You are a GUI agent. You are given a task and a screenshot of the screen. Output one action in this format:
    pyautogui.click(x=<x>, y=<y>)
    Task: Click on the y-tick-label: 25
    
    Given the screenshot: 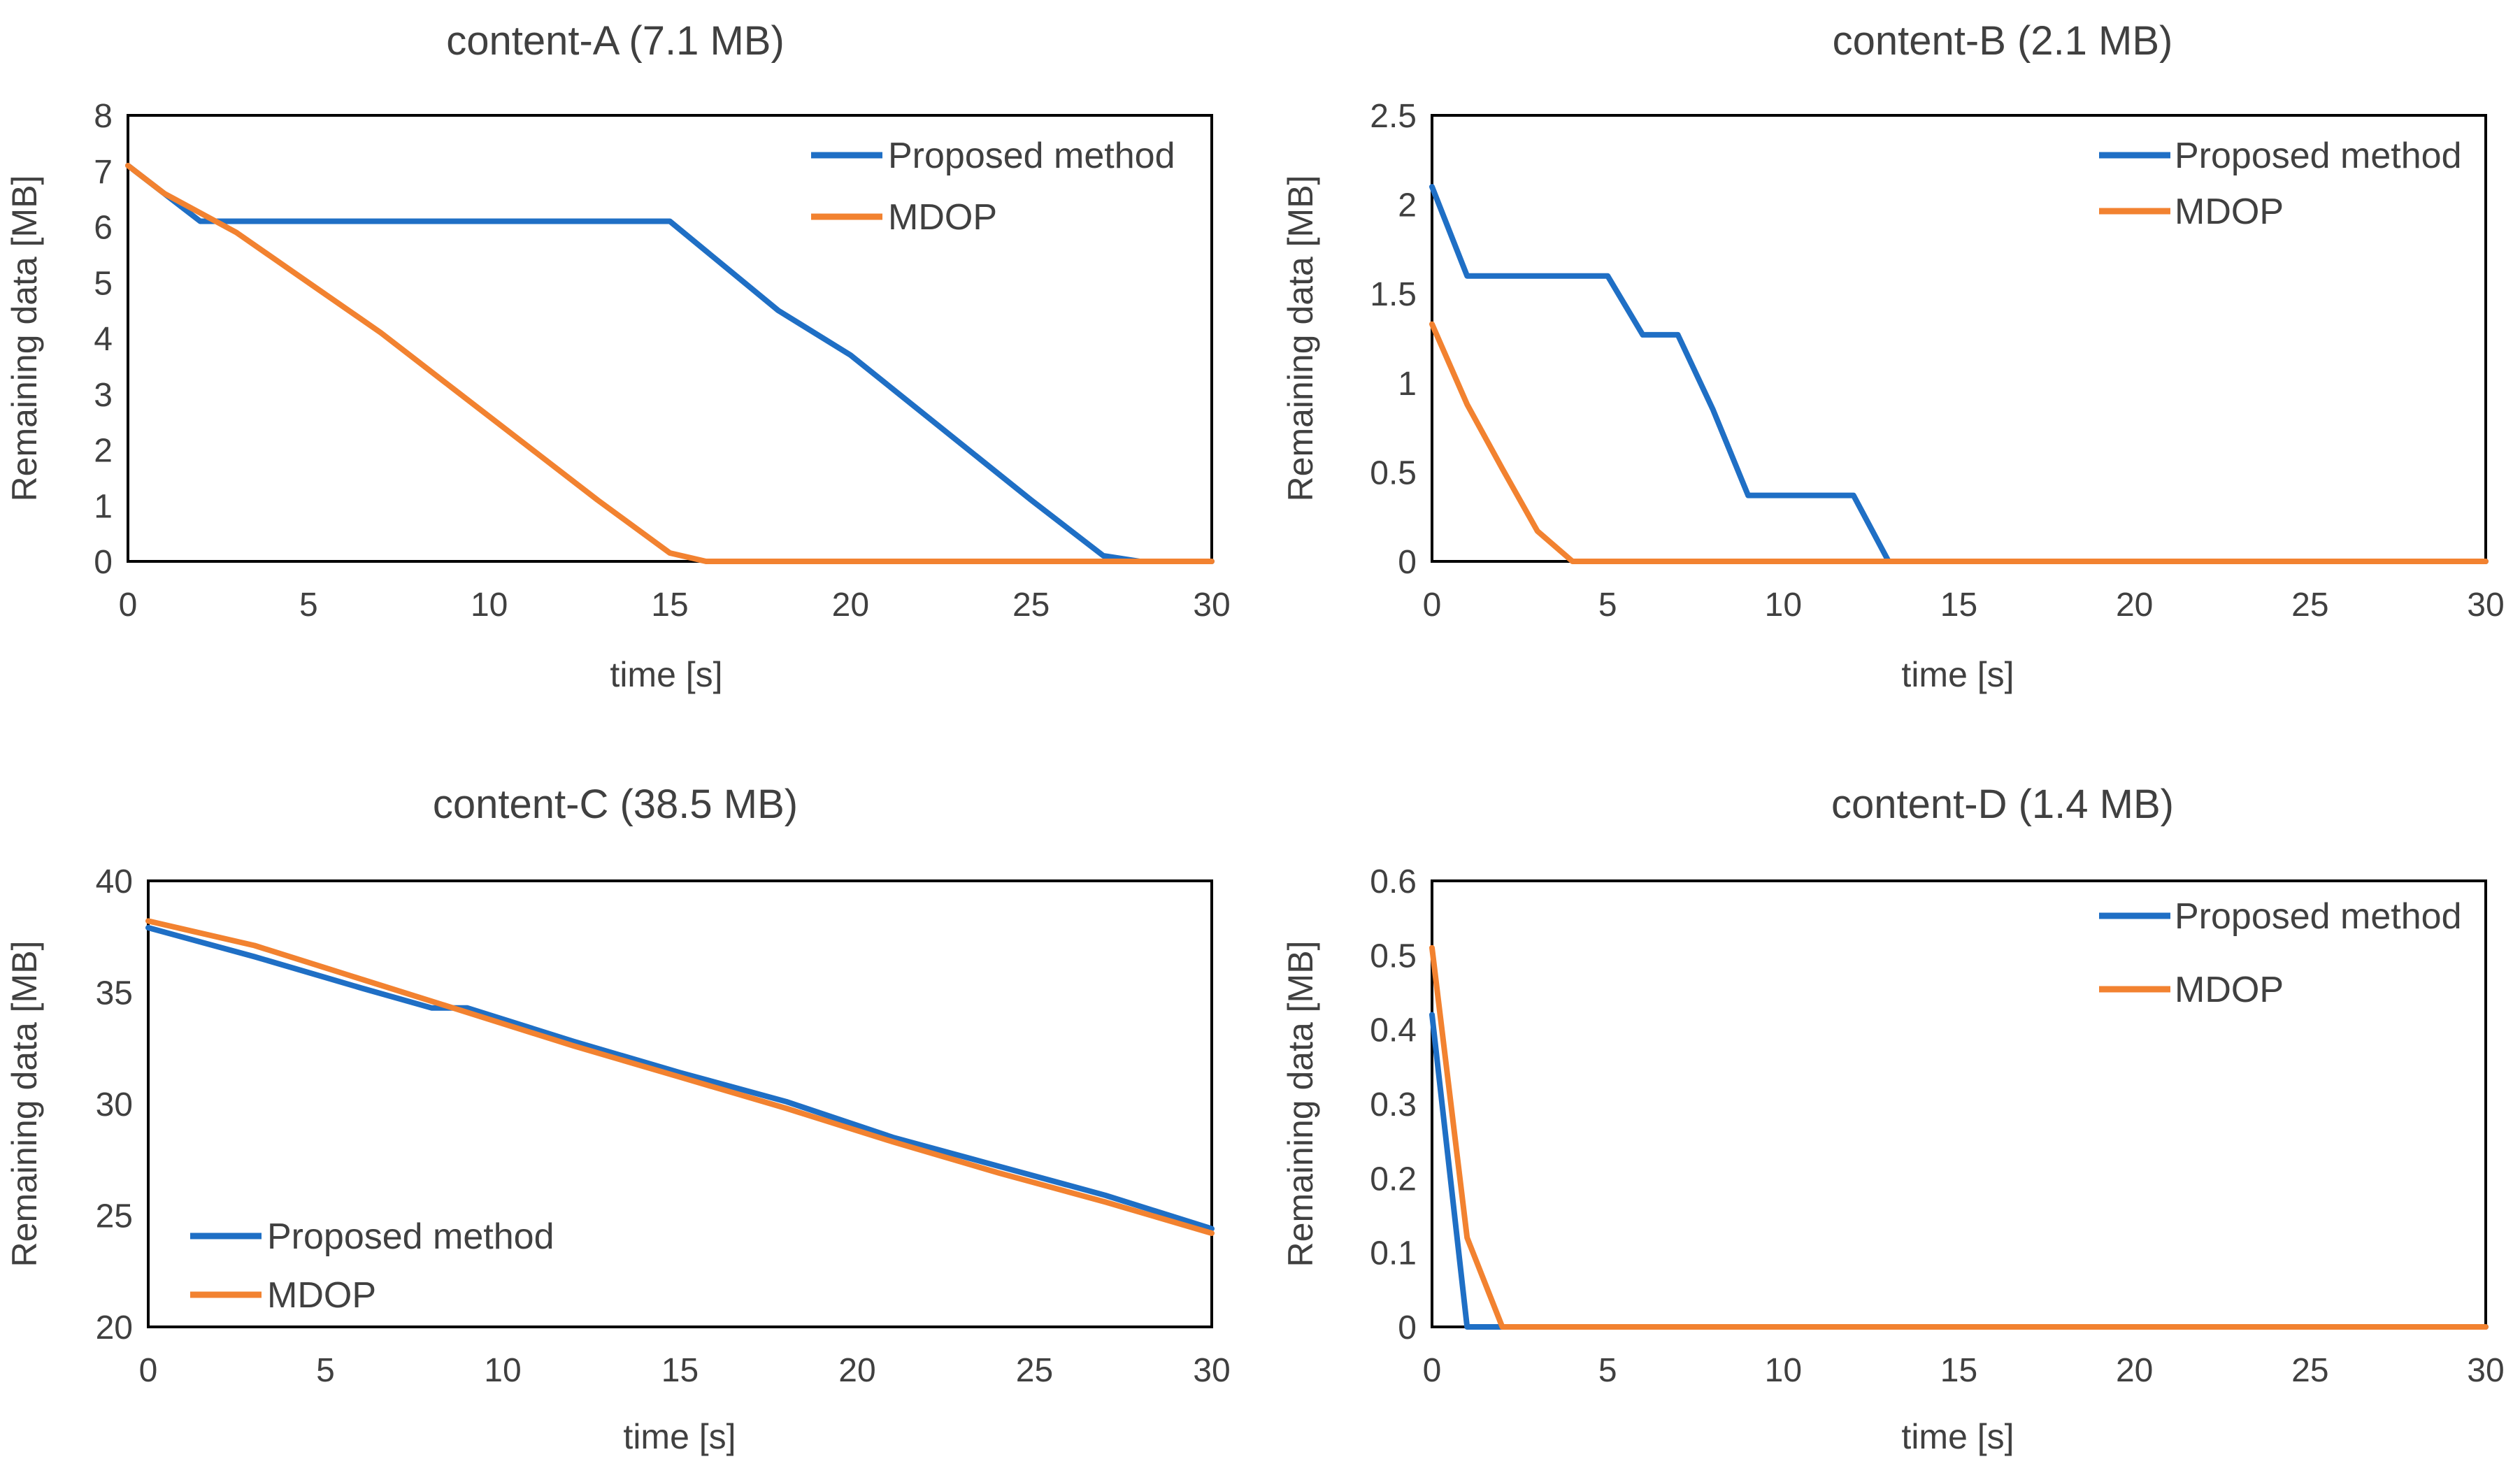 What is the action you would take?
    pyautogui.click(x=114, y=1216)
    